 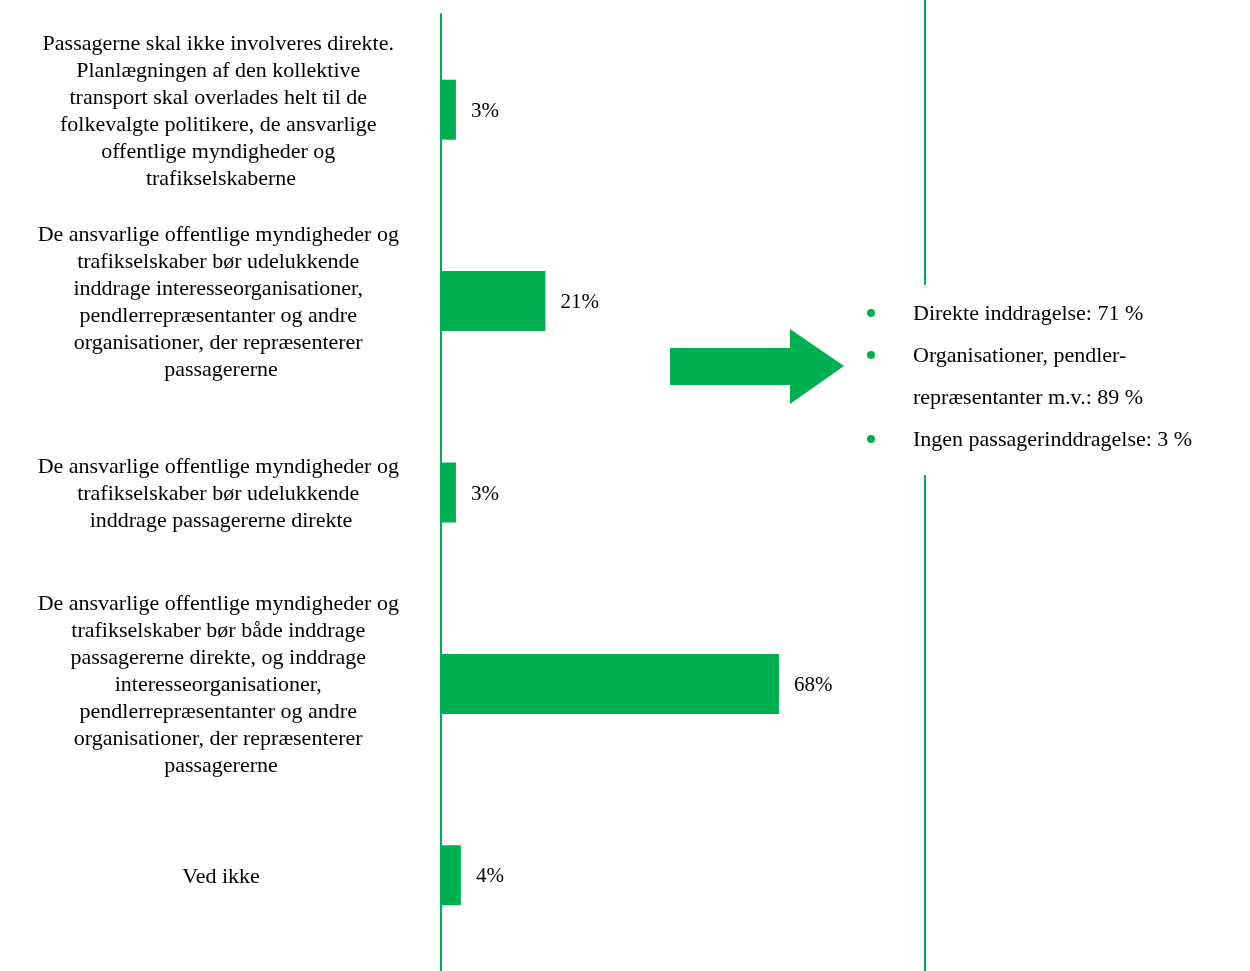 I want to click on text: Ingen passagerinddragelse: 3 %, so click(x=1053, y=438).